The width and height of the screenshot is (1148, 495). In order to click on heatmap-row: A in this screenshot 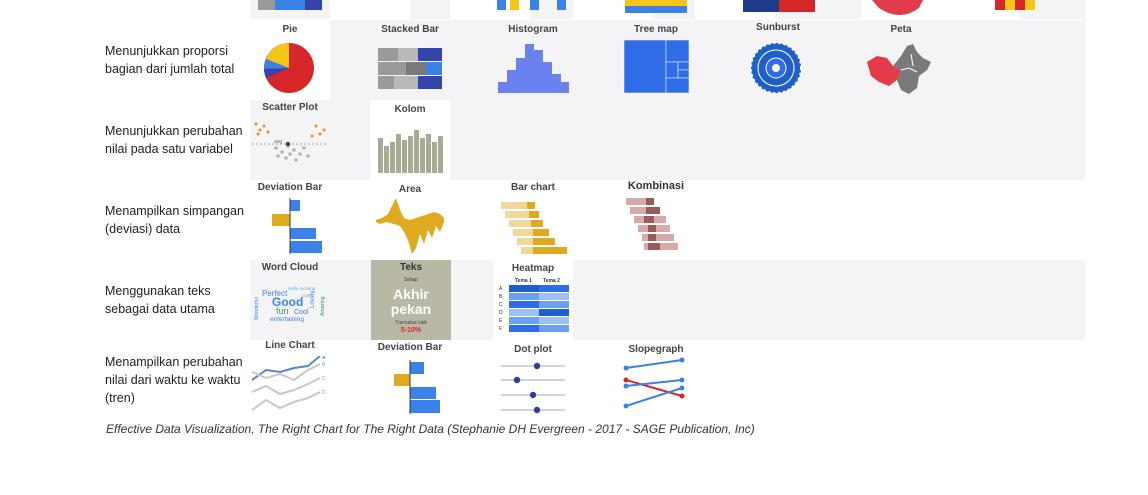, I will do `click(501, 289)`.